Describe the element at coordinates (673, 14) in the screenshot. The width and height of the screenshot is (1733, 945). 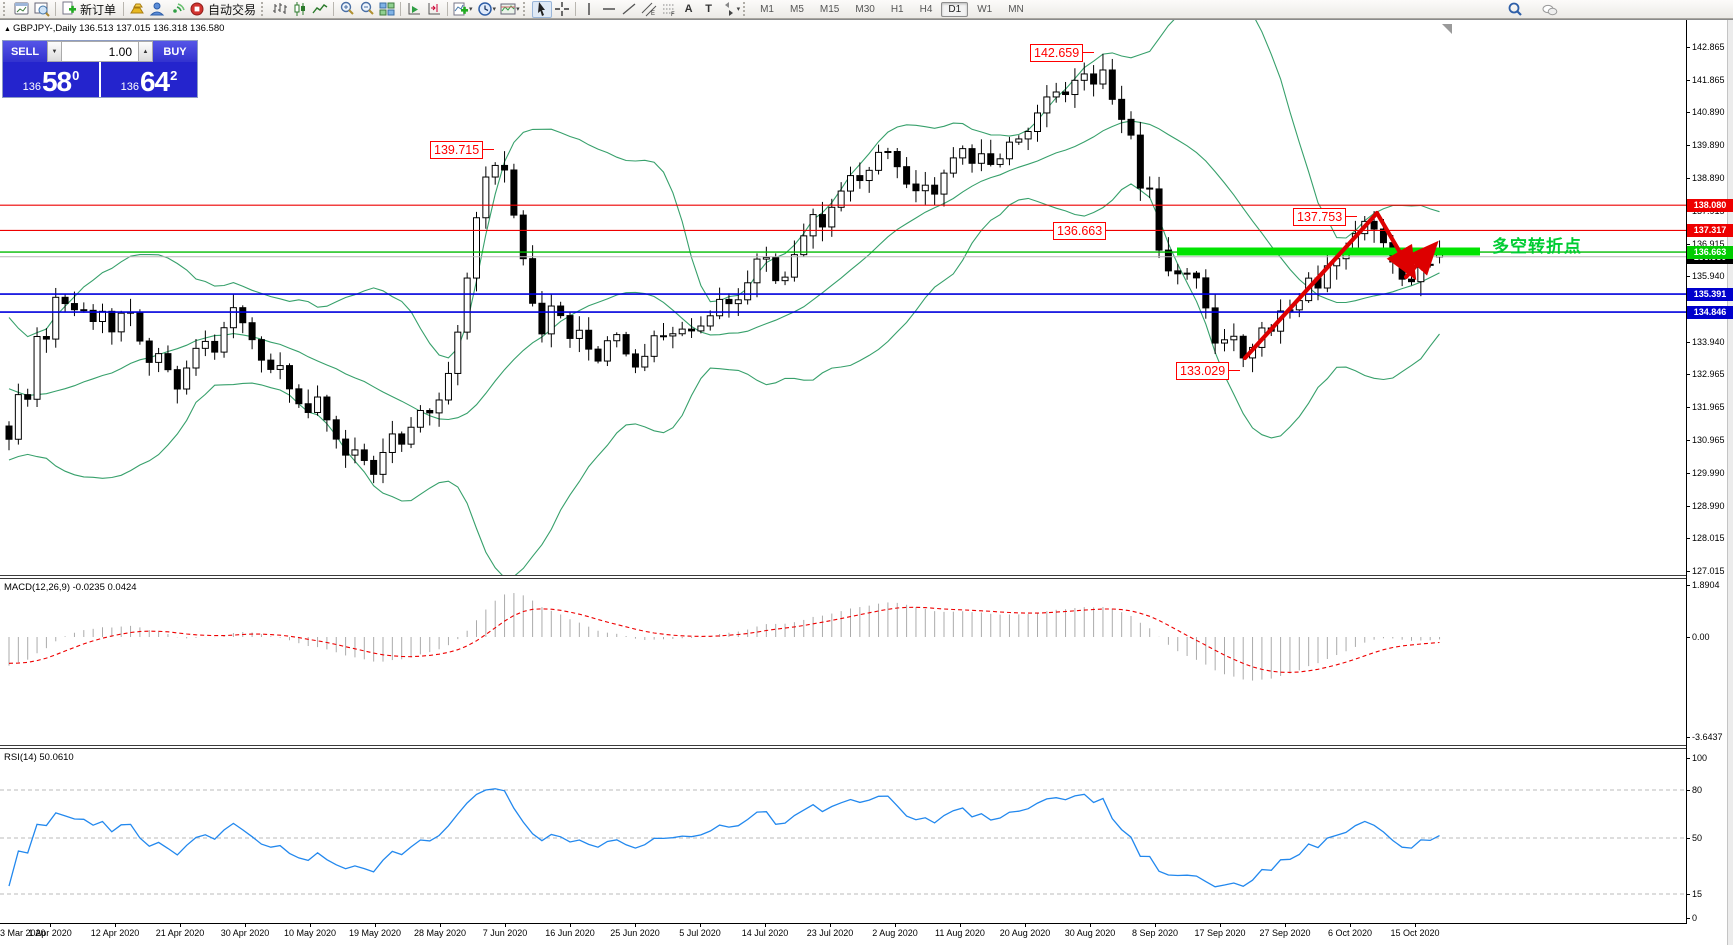
I see `svg-text: F` at that location.